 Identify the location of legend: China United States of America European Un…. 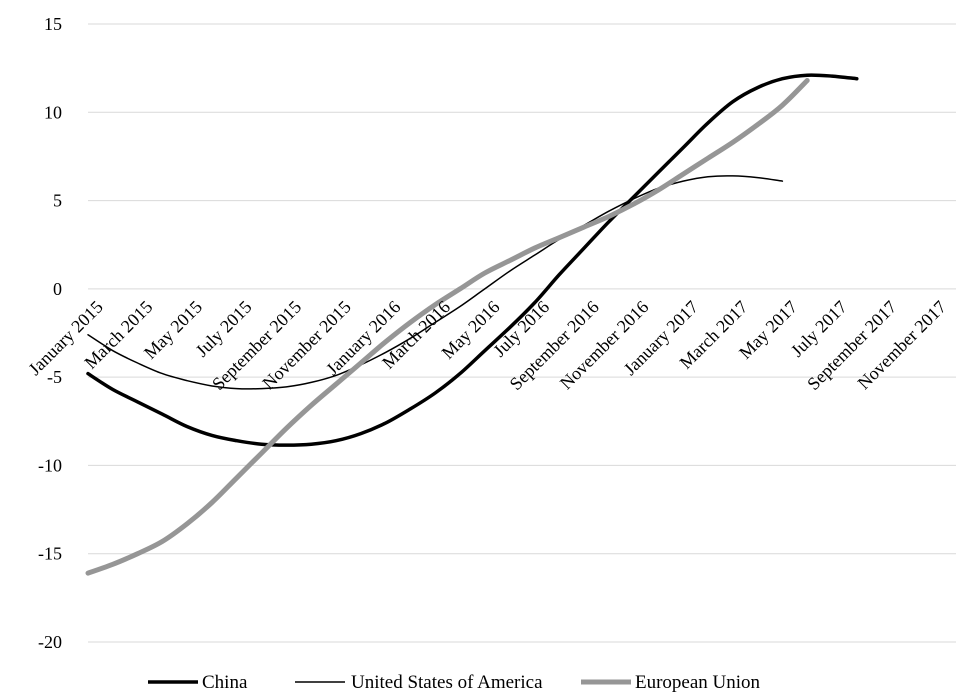
(454, 682).